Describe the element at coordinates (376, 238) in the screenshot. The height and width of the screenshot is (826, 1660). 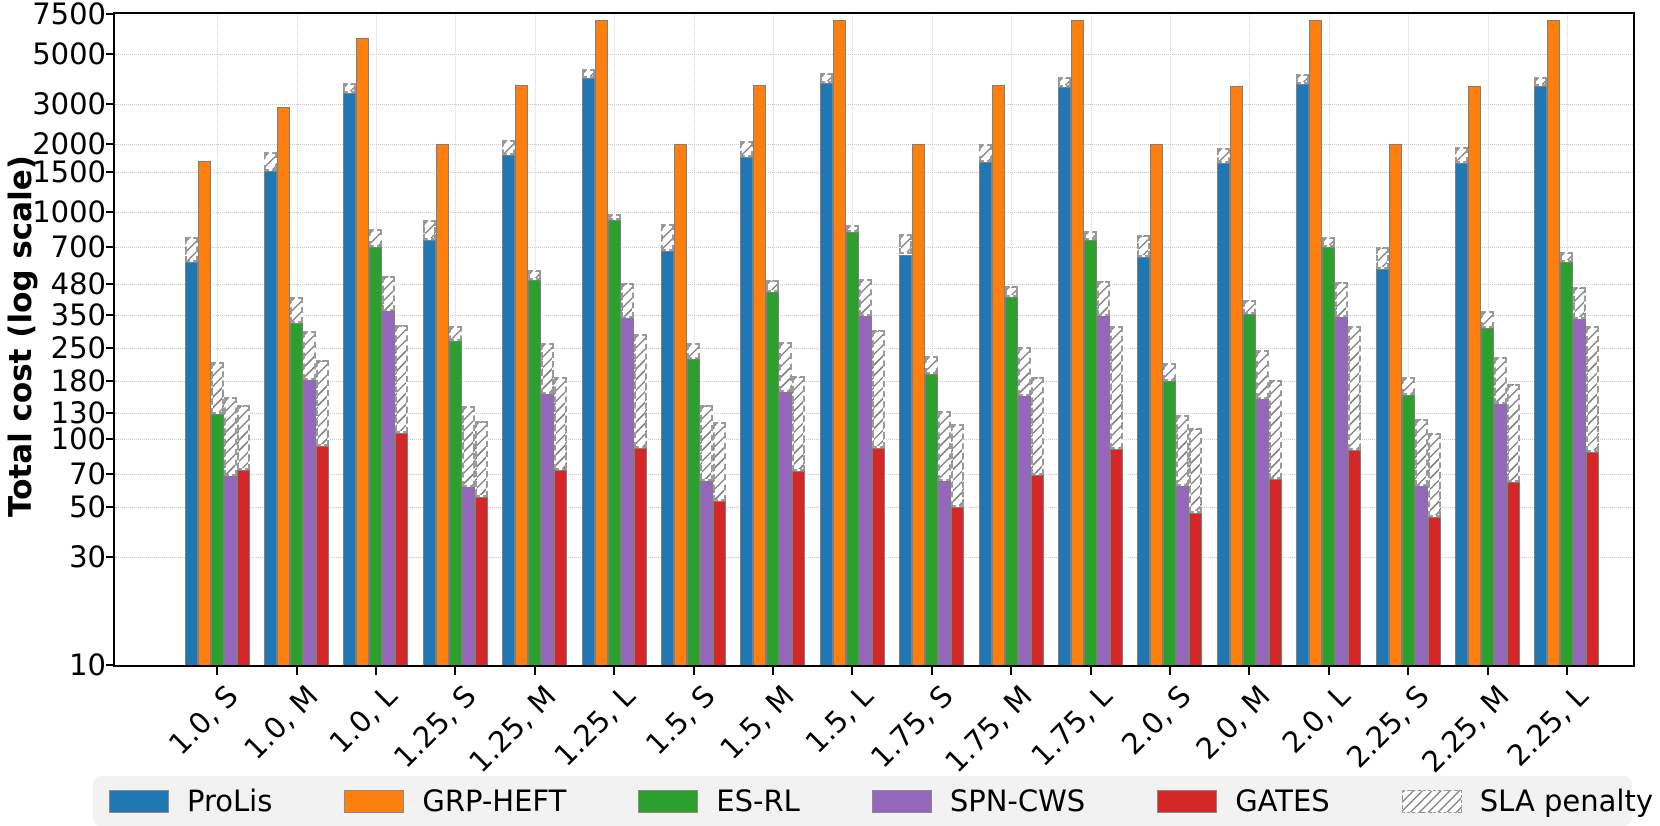
I see `sla-penalty-es-rl-1-0-l` at that location.